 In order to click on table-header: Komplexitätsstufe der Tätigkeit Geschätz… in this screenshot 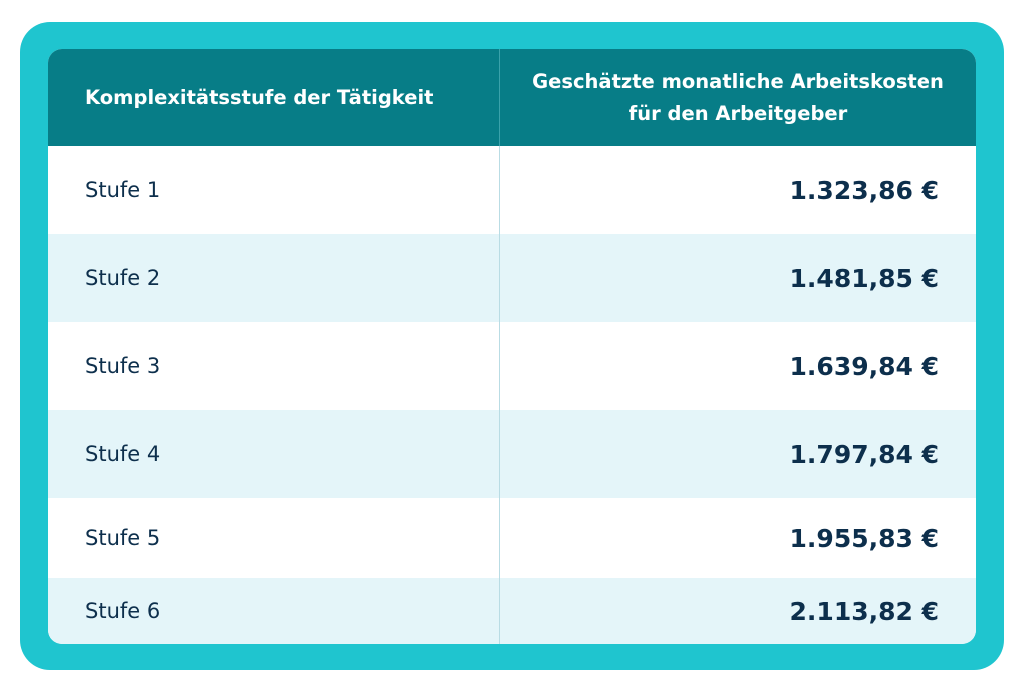, I will do `click(512, 97)`.